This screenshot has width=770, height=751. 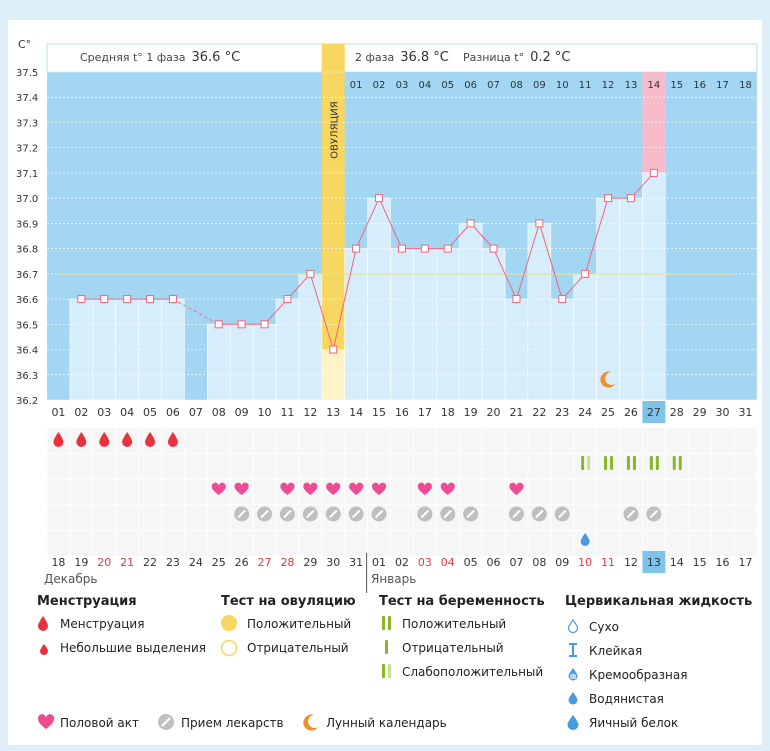 I want to click on date-label: 21, so click(x=127, y=562).